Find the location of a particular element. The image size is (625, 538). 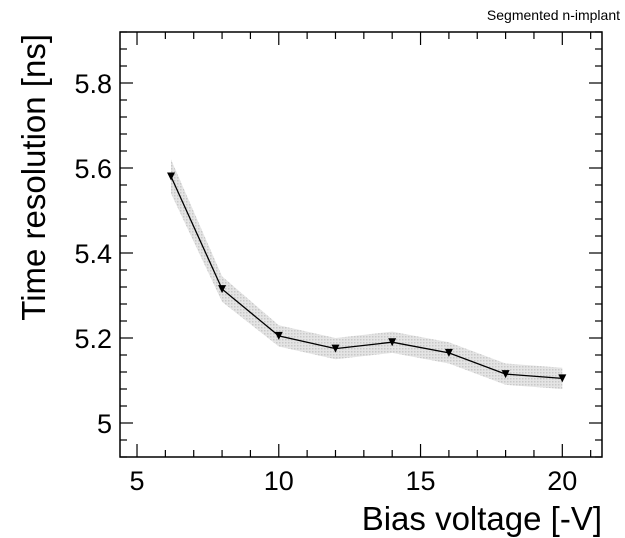

x-tick-label: 20 is located at coordinates (562, 481).